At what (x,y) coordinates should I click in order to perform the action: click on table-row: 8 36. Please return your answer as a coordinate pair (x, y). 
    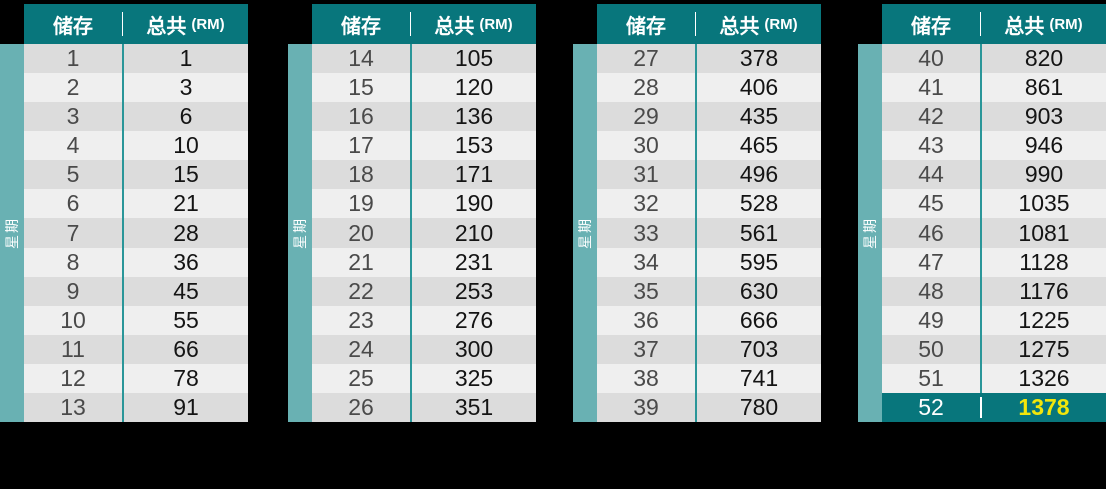
    Looking at the image, I should click on (136, 262).